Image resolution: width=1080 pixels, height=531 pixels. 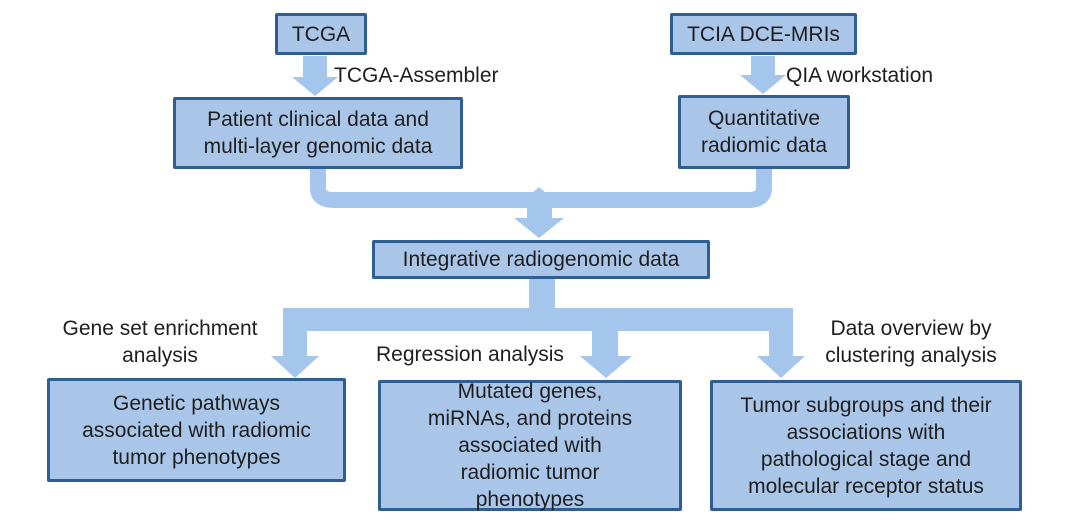 What do you see at coordinates (321, 34) in the screenshot?
I see `box-tcga: TCGA` at bounding box center [321, 34].